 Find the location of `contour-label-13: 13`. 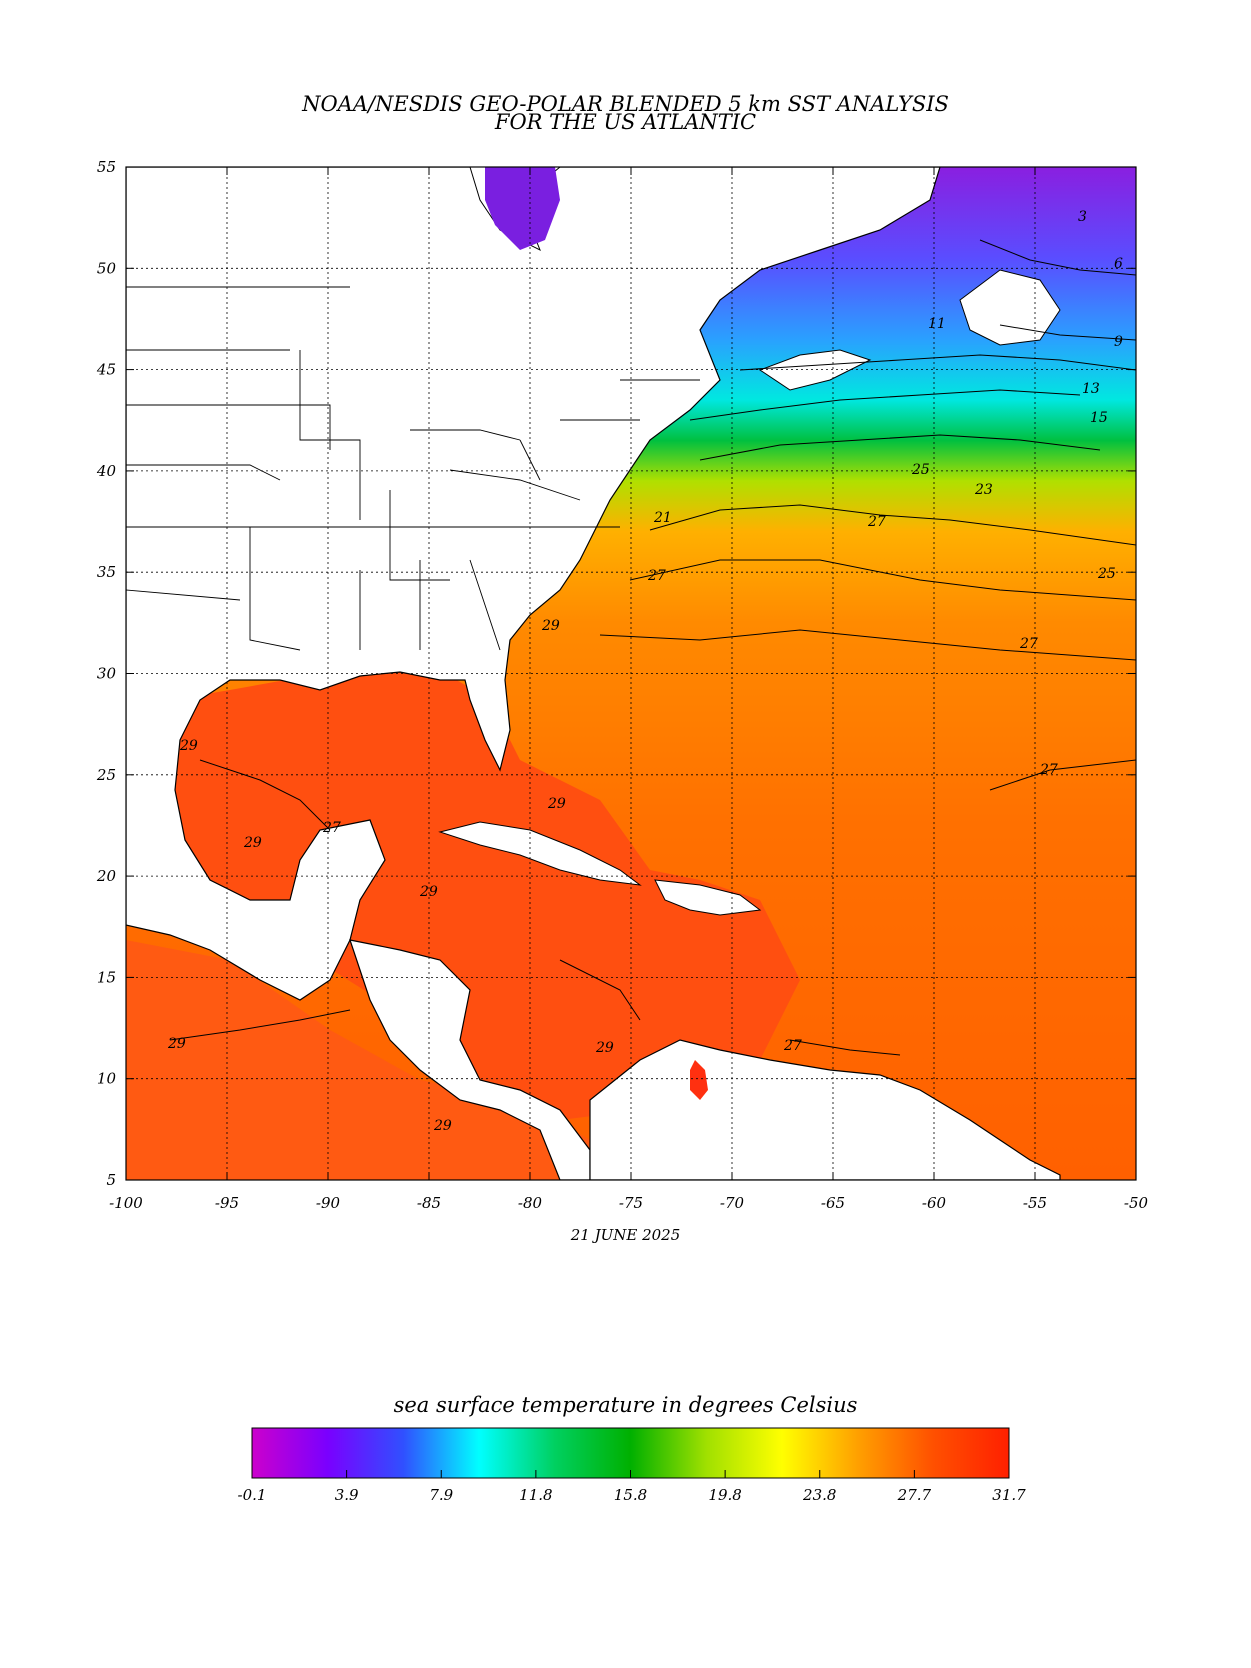

contour-label-13: 13 is located at coordinates (1091, 389).